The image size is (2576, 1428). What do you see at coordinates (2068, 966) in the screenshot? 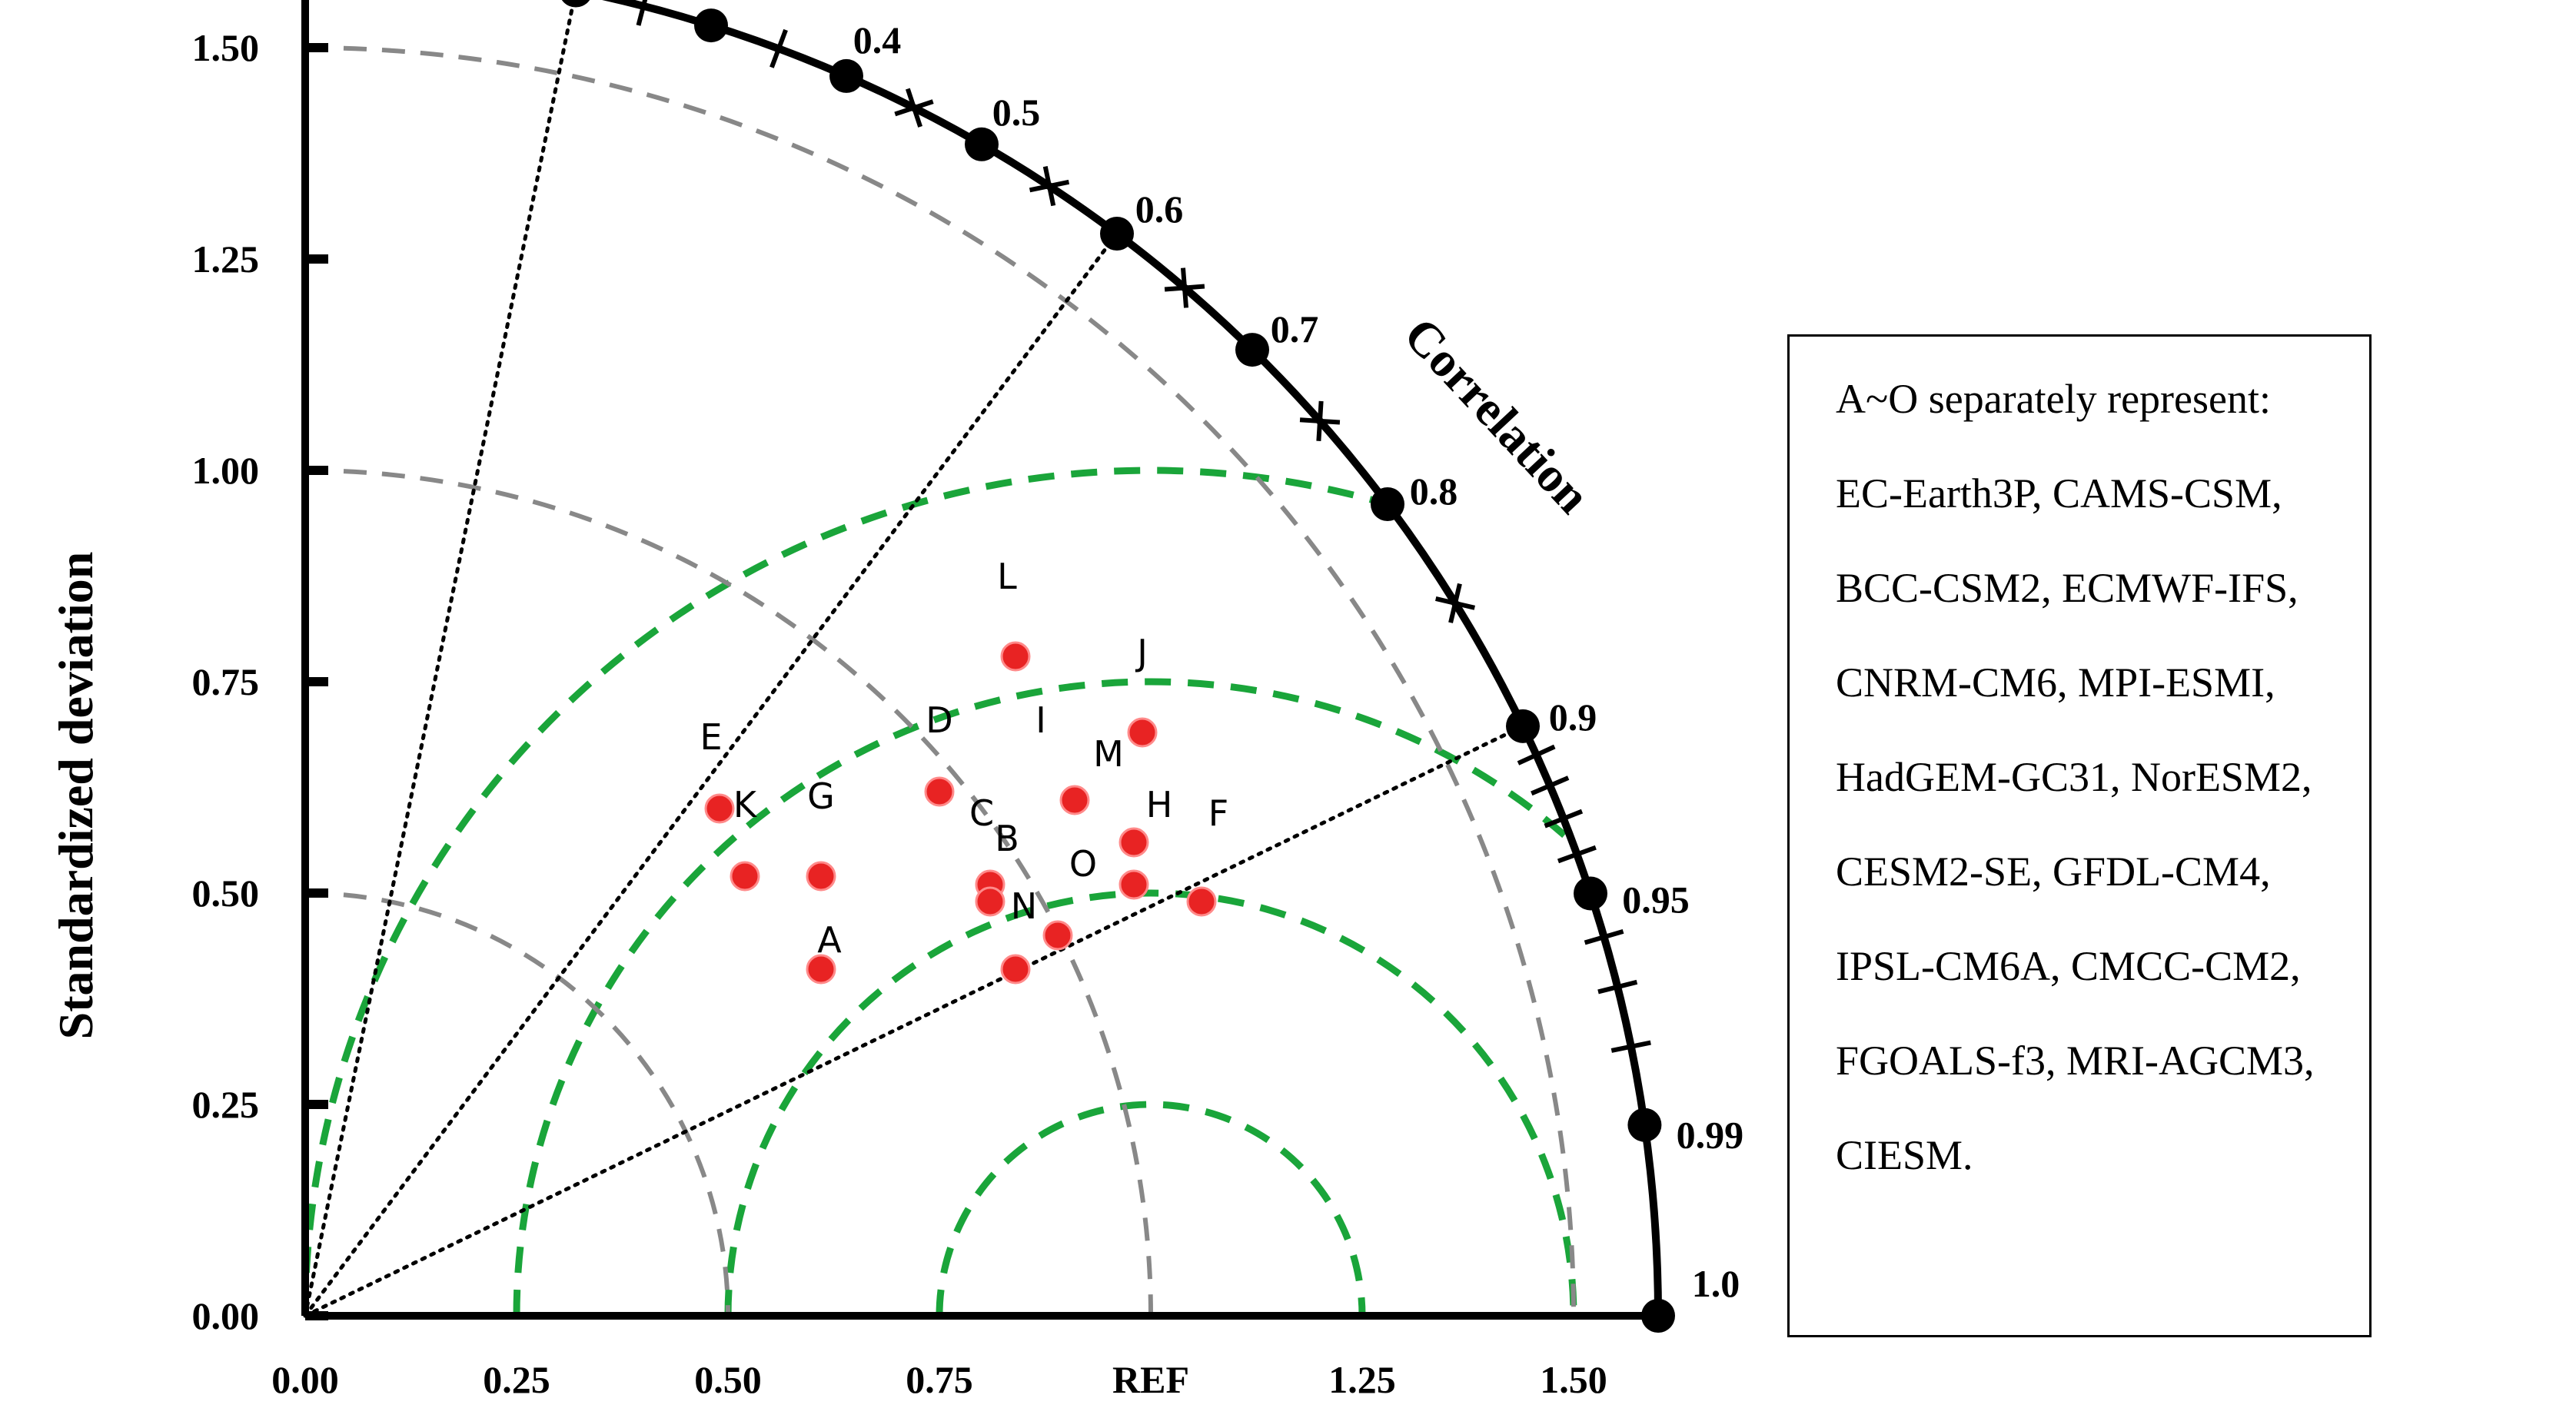
I see `legend-line-6: IPSL-CM6A, CMCC-CM2,` at bounding box center [2068, 966].